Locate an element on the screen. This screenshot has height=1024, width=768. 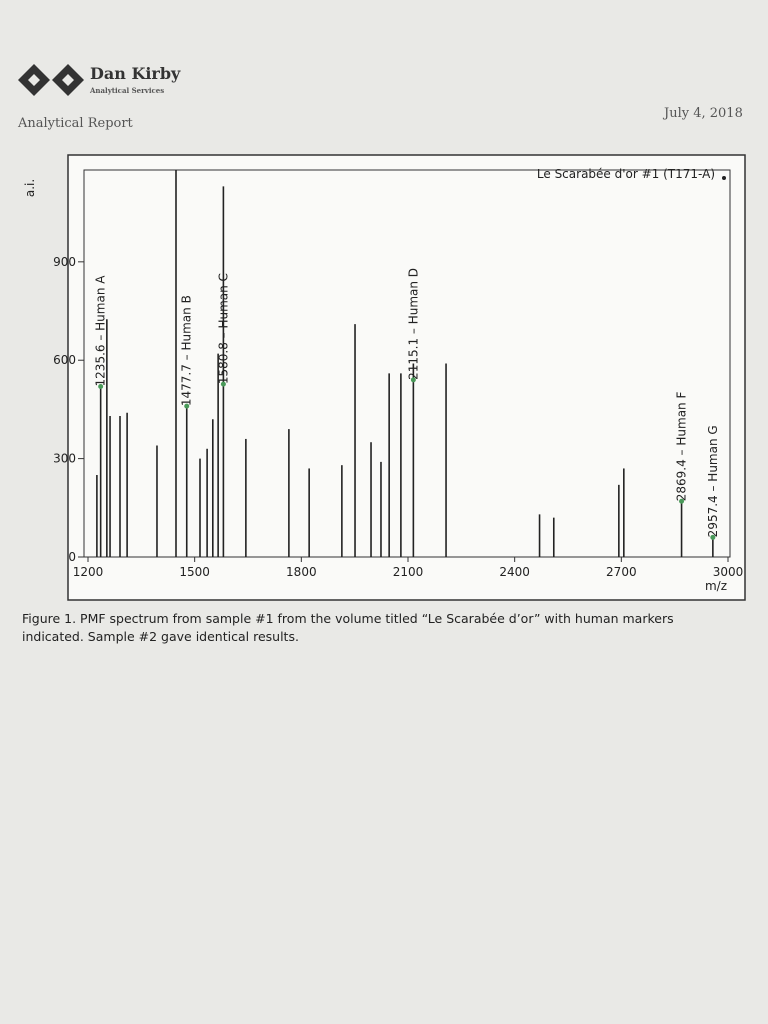
peak-label: 1235.6 – Human A is located at coordinates (101, 331).